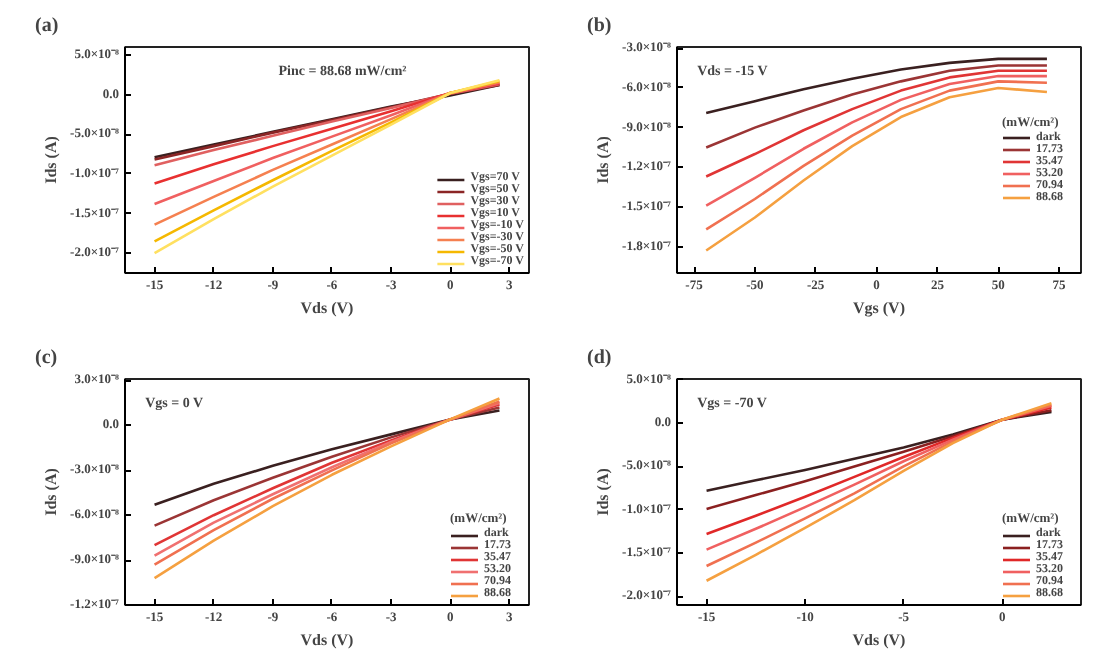 The width and height of the screenshot is (1106, 664). What do you see at coordinates (879, 308) in the screenshot?
I see `x-axis-title: Vgs (V)` at bounding box center [879, 308].